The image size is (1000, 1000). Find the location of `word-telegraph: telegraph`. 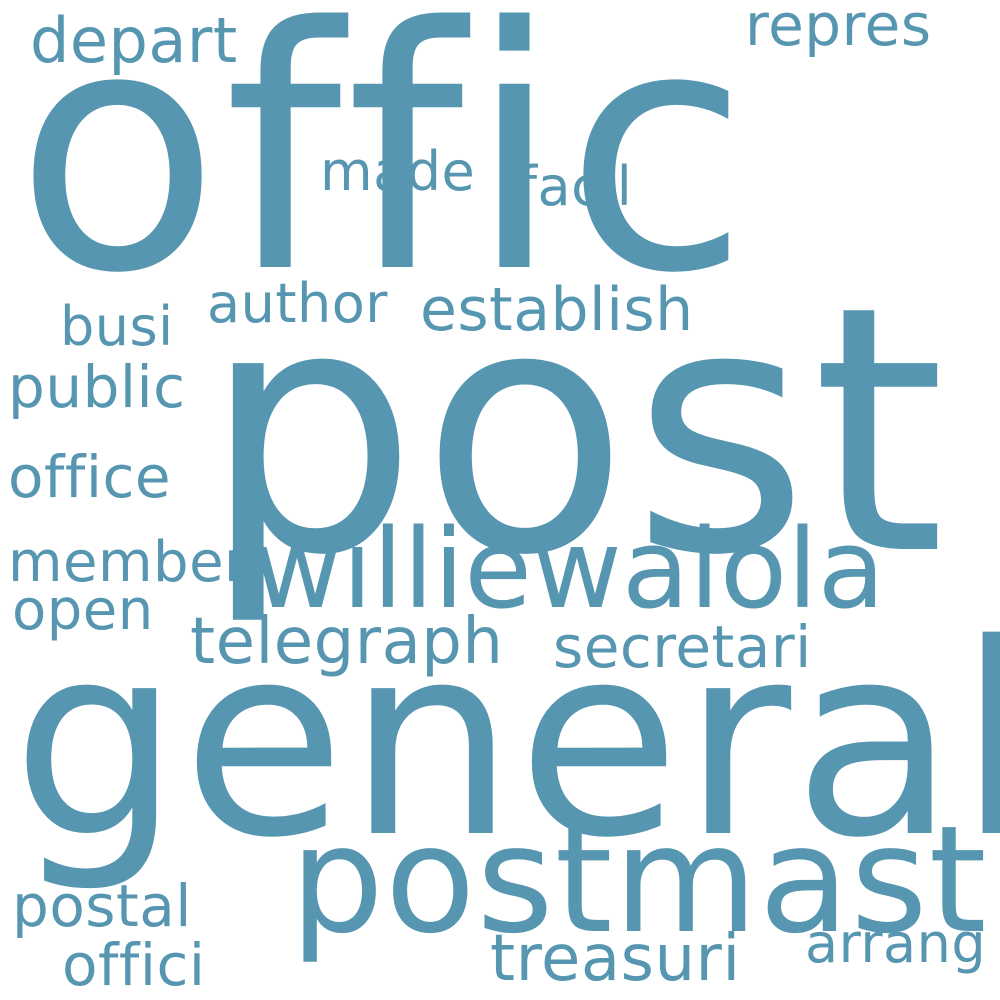

word-telegraph: telegraph is located at coordinates (347, 642).